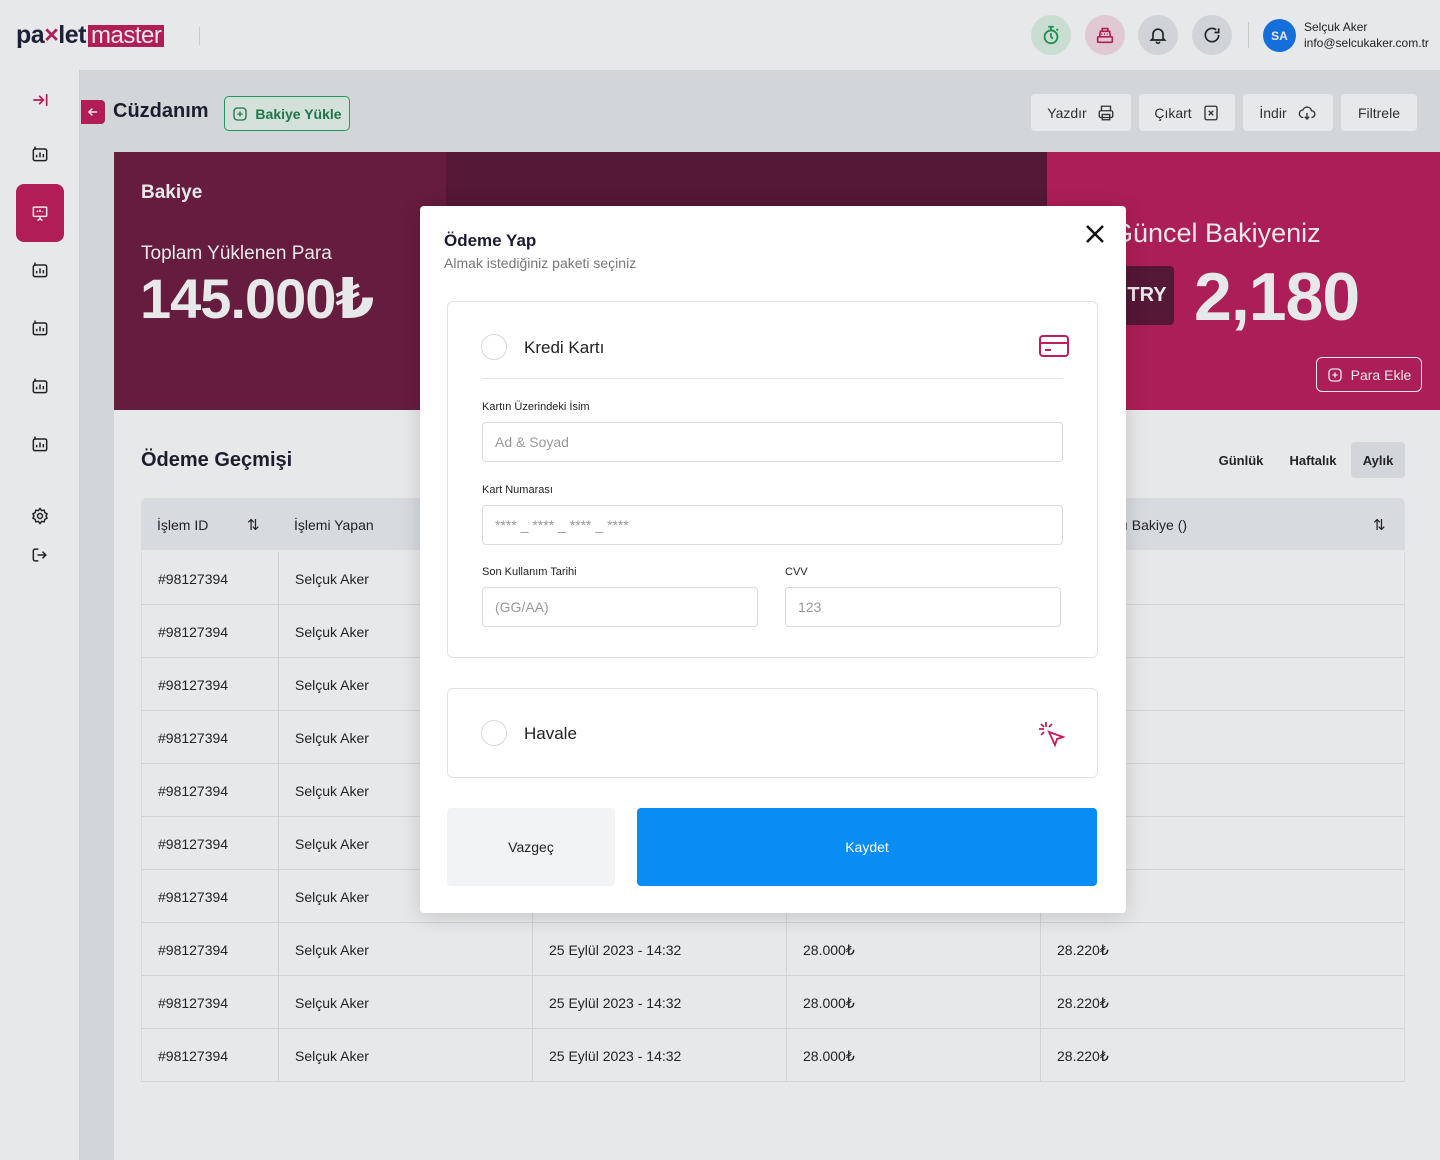 Image resolution: width=1440 pixels, height=1160 pixels. What do you see at coordinates (773, 578) in the screenshot?
I see `table-row: #98127394 Selçuk Aker` at bounding box center [773, 578].